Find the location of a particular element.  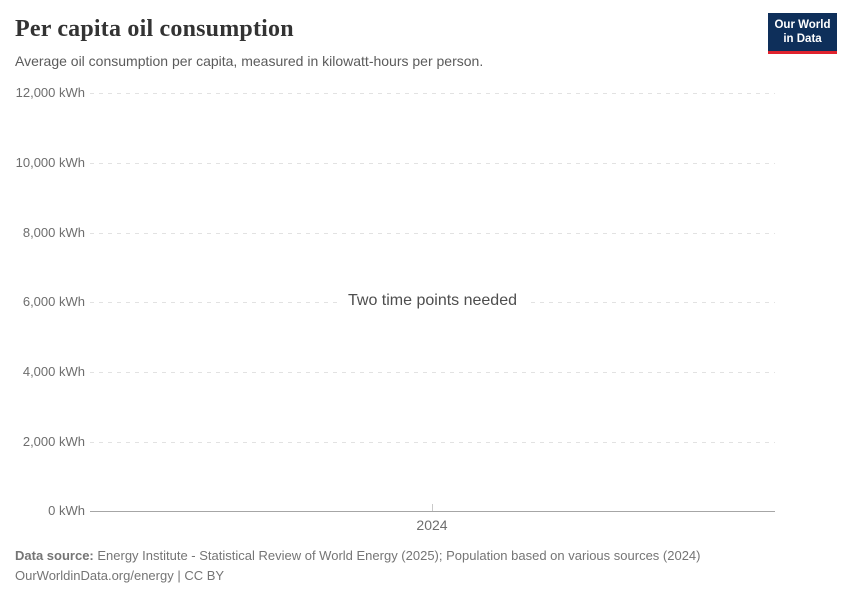

owid-logo: Our World in Data is located at coordinates (802, 33).